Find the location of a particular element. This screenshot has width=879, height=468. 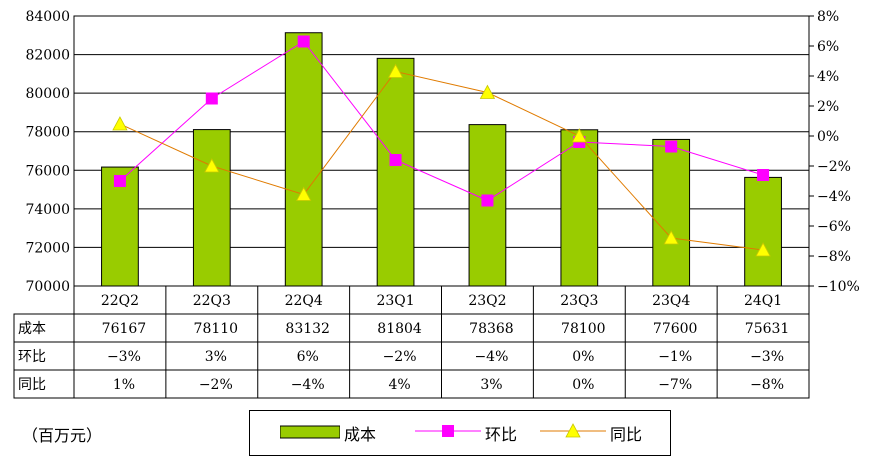

left-axis-tick-label: 80000 is located at coordinates (47, 94).